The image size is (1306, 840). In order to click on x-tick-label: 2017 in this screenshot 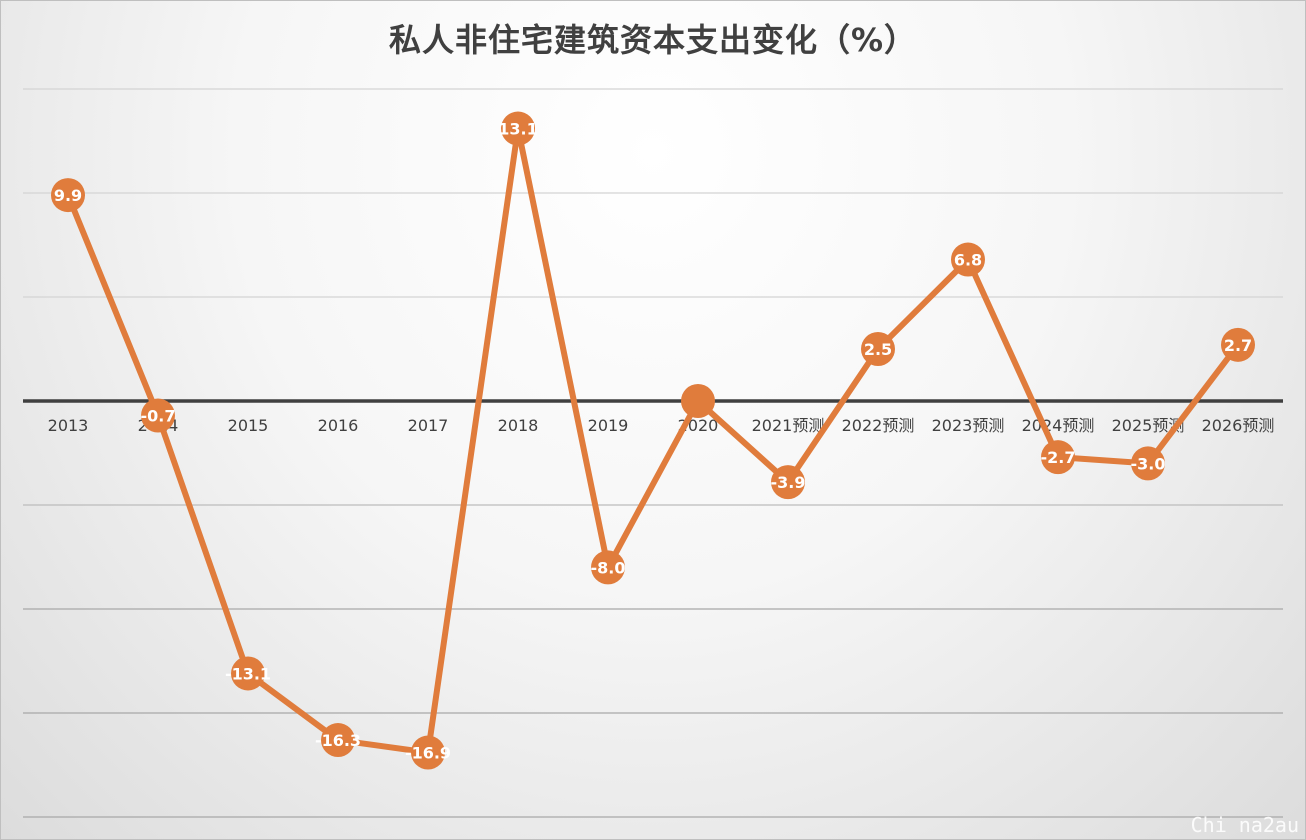, I will do `click(428, 425)`.